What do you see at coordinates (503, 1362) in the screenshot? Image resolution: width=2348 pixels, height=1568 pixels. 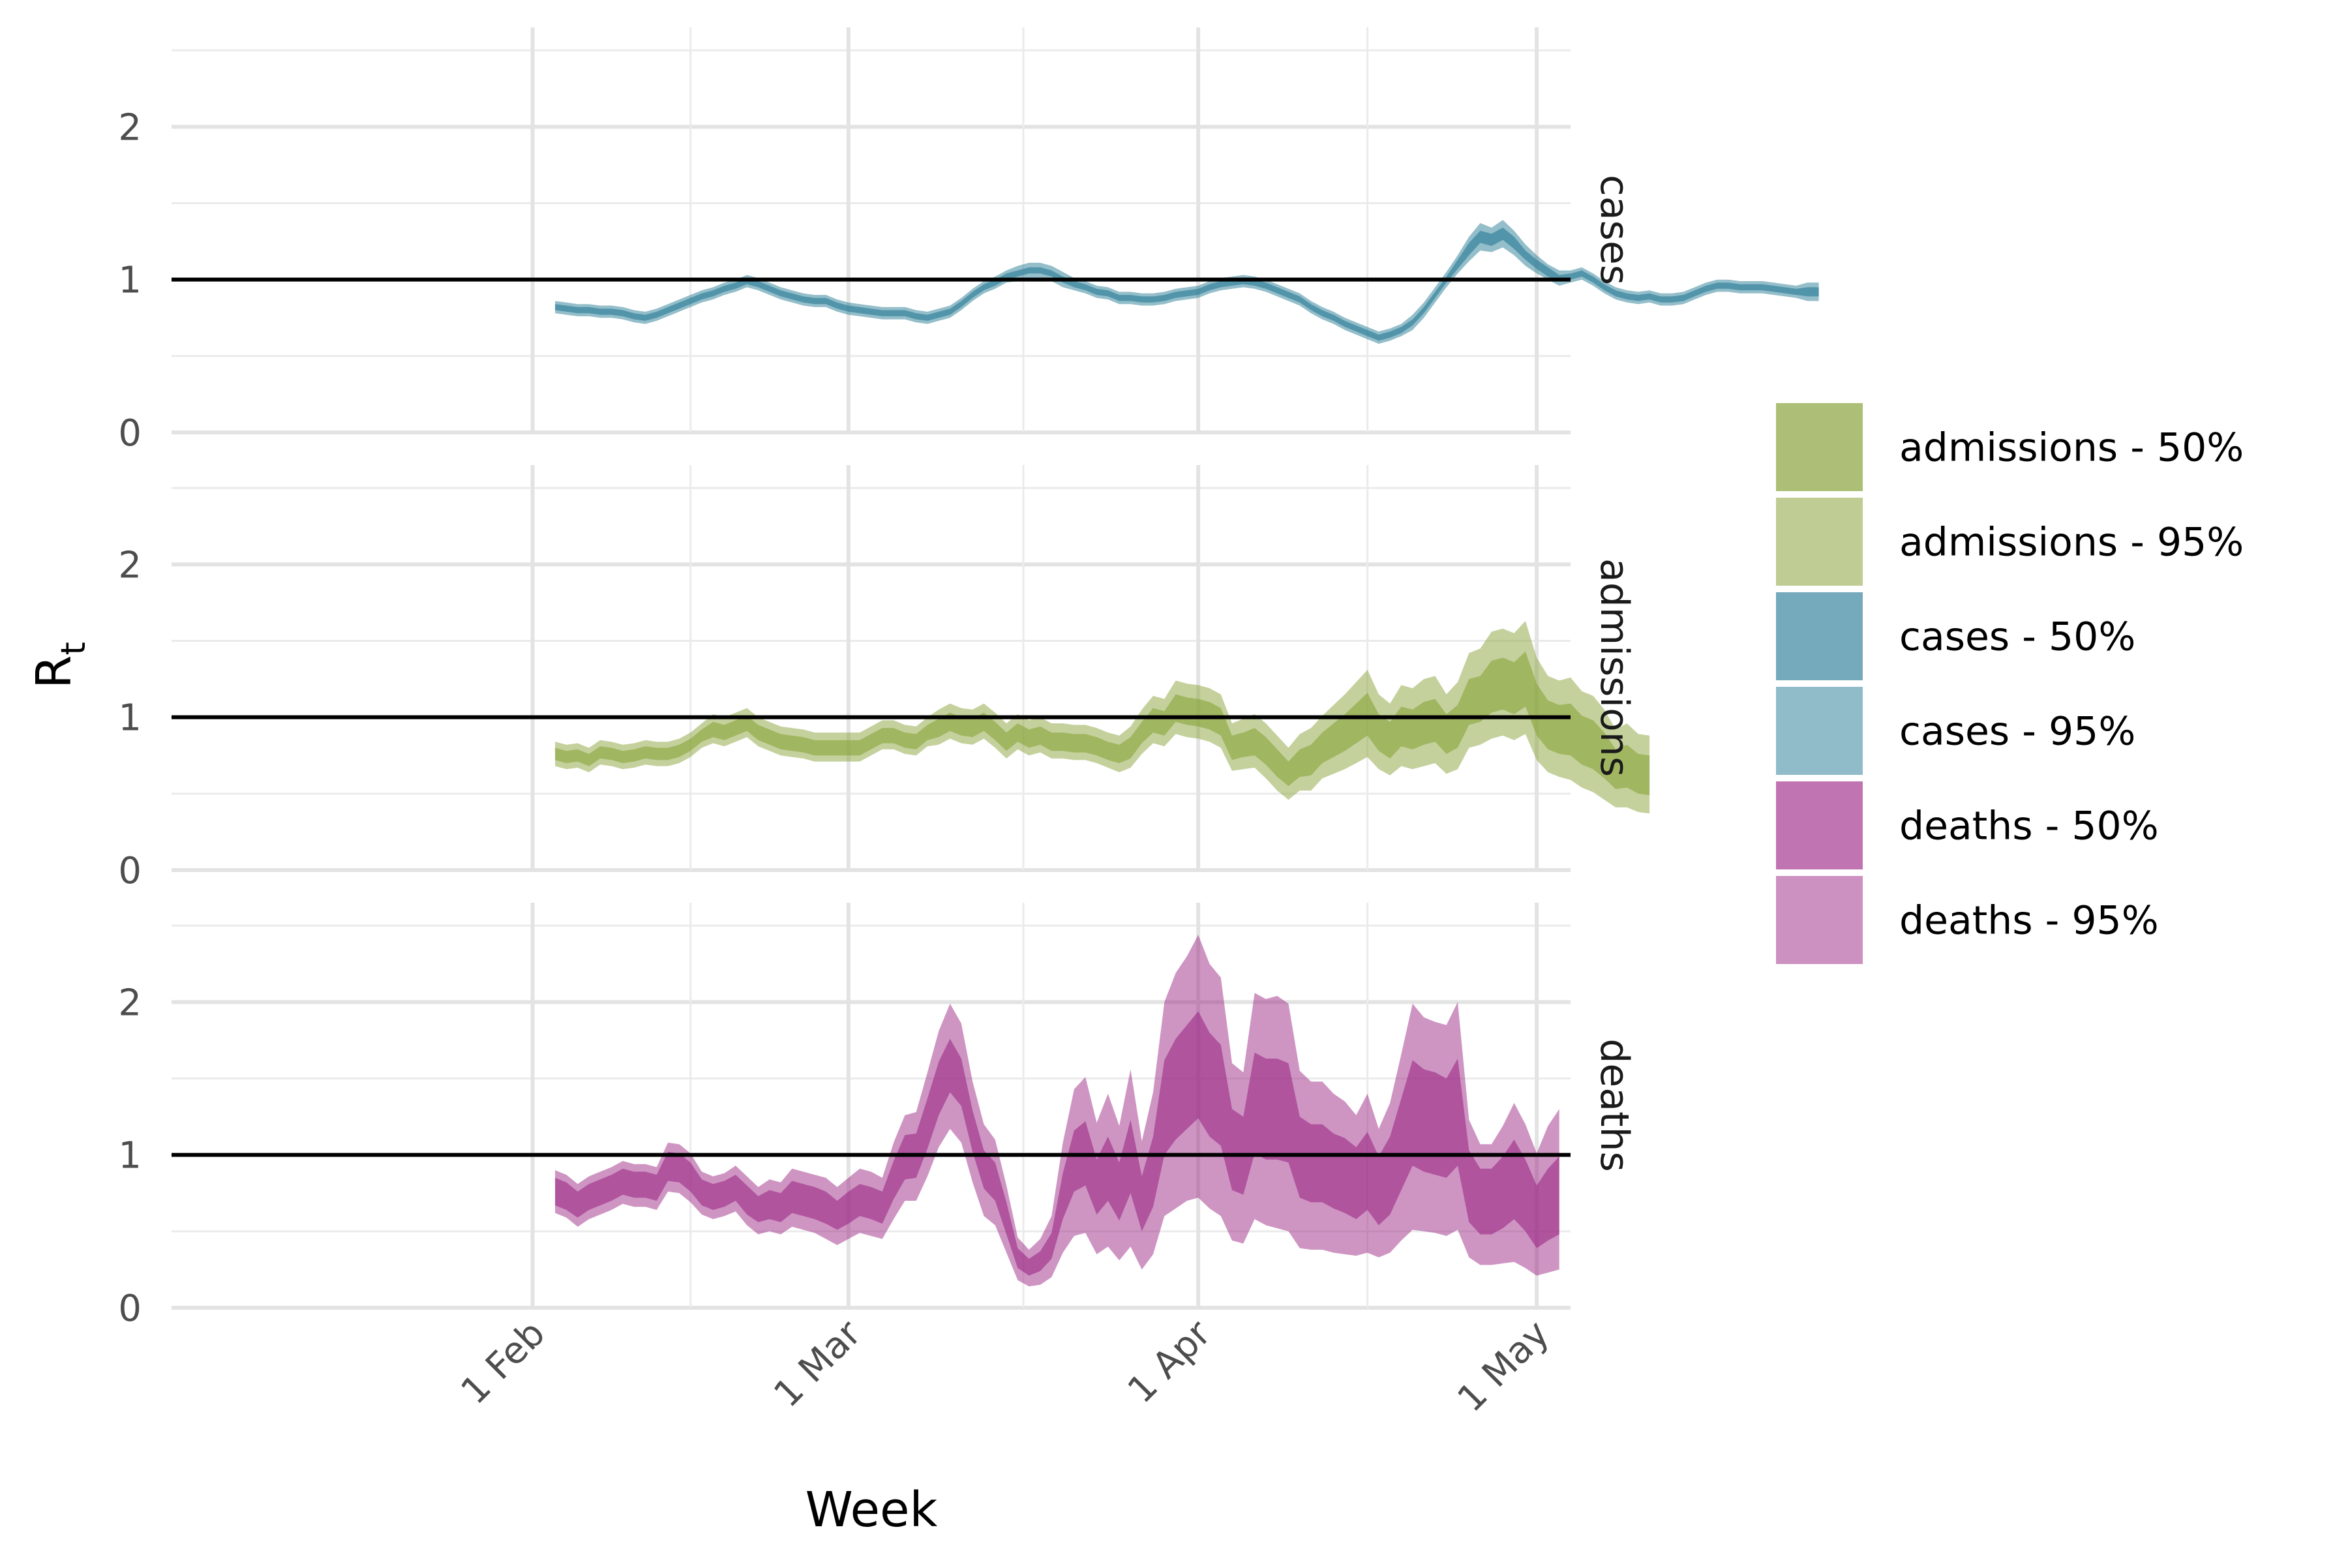 I see `x-tick-label: 1 Feb` at bounding box center [503, 1362].